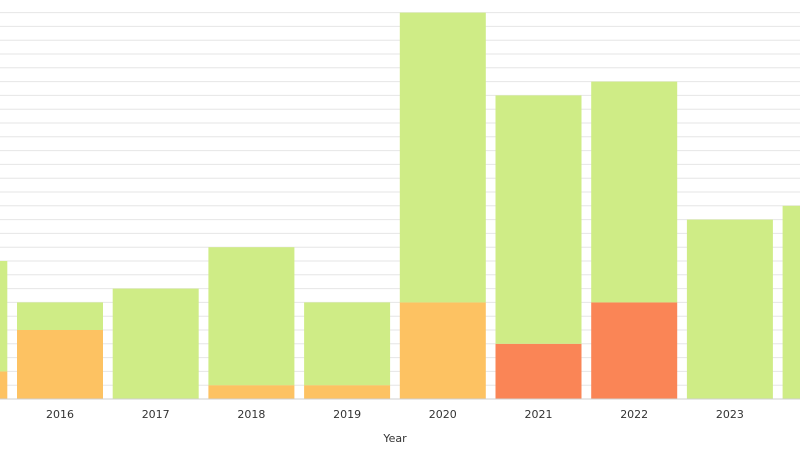 The image size is (800, 450). Describe the element at coordinates (251, 316) in the screenshot. I see `bar-segment-2018-s2` at that location.